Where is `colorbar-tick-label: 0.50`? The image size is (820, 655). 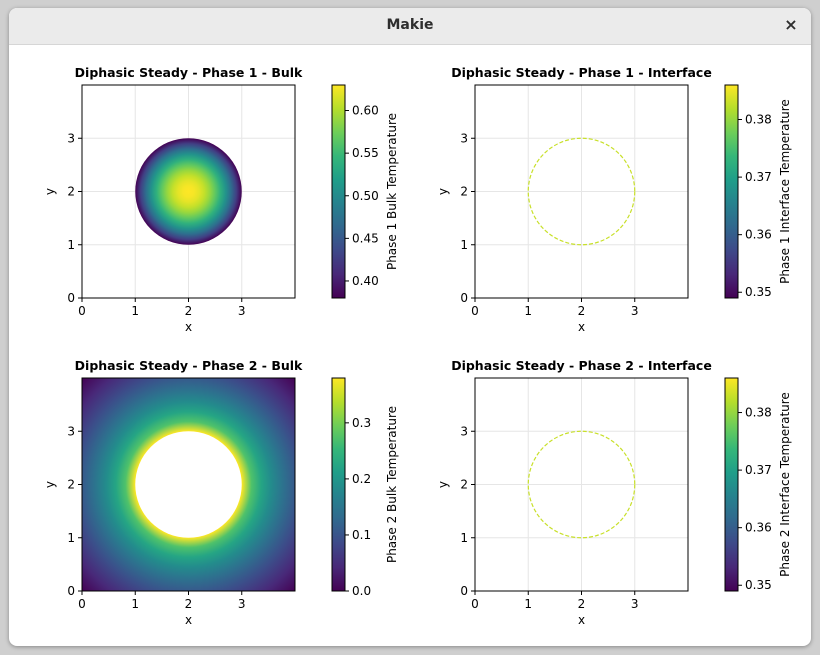
colorbar-tick-label: 0.50 is located at coordinates (365, 196).